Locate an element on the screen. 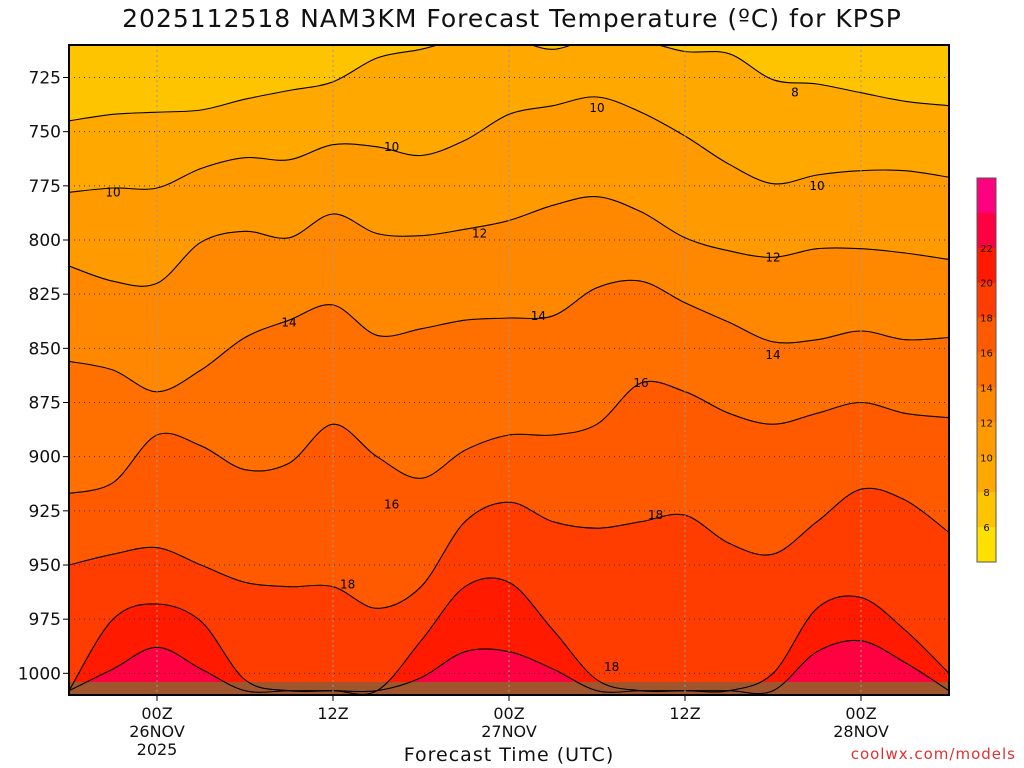 This screenshot has width=1024, height=768. y-tick-label: 800 is located at coordinates (45, 241).